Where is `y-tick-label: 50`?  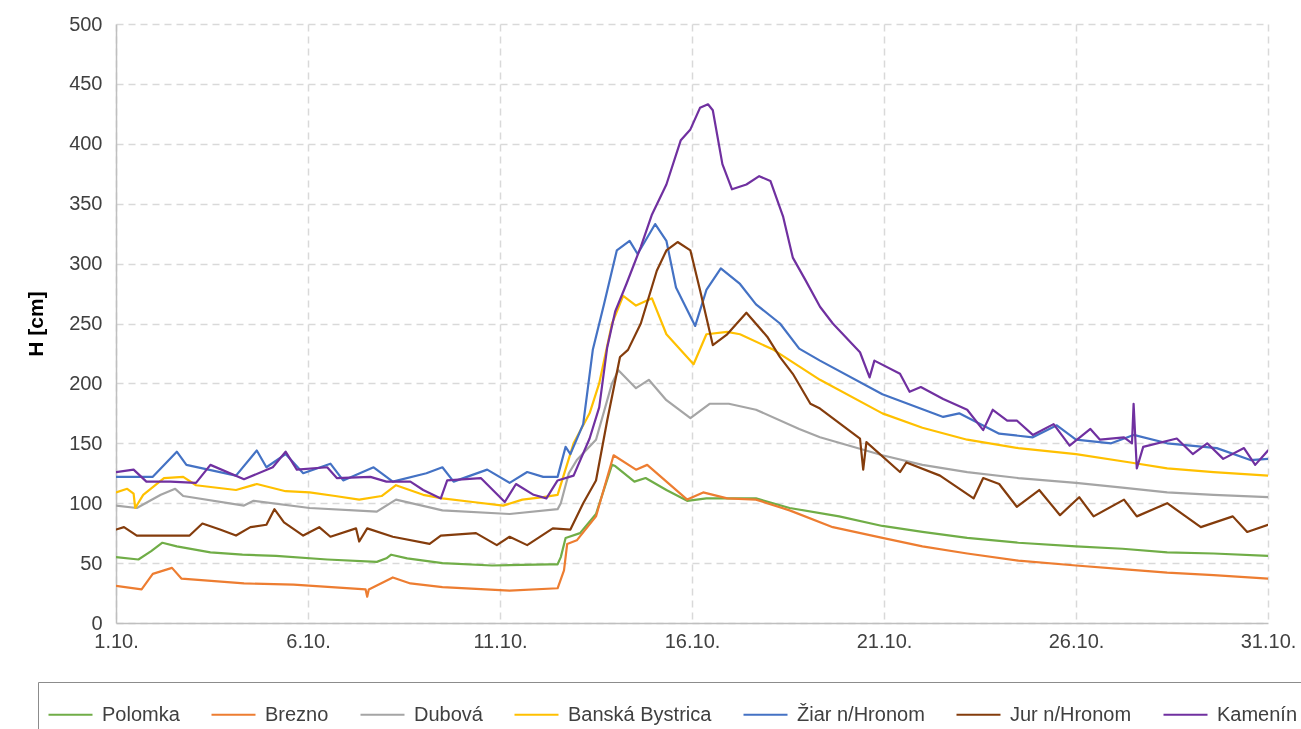
y-tick-label: 50 is located at coordinates (91, 562).